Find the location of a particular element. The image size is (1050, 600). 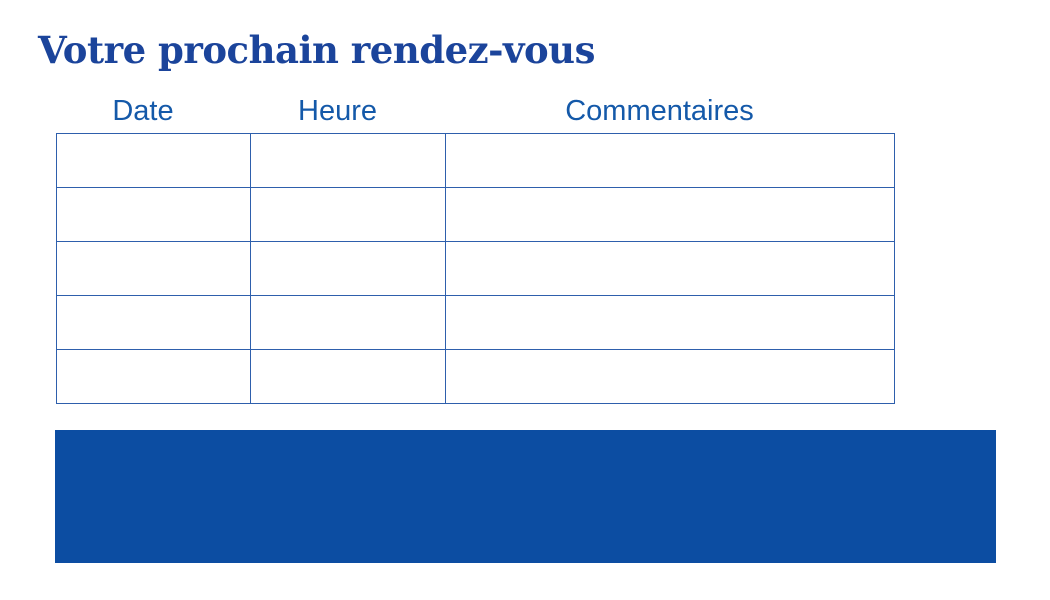

column-header-date: Date is located at coordinates (143, 111).